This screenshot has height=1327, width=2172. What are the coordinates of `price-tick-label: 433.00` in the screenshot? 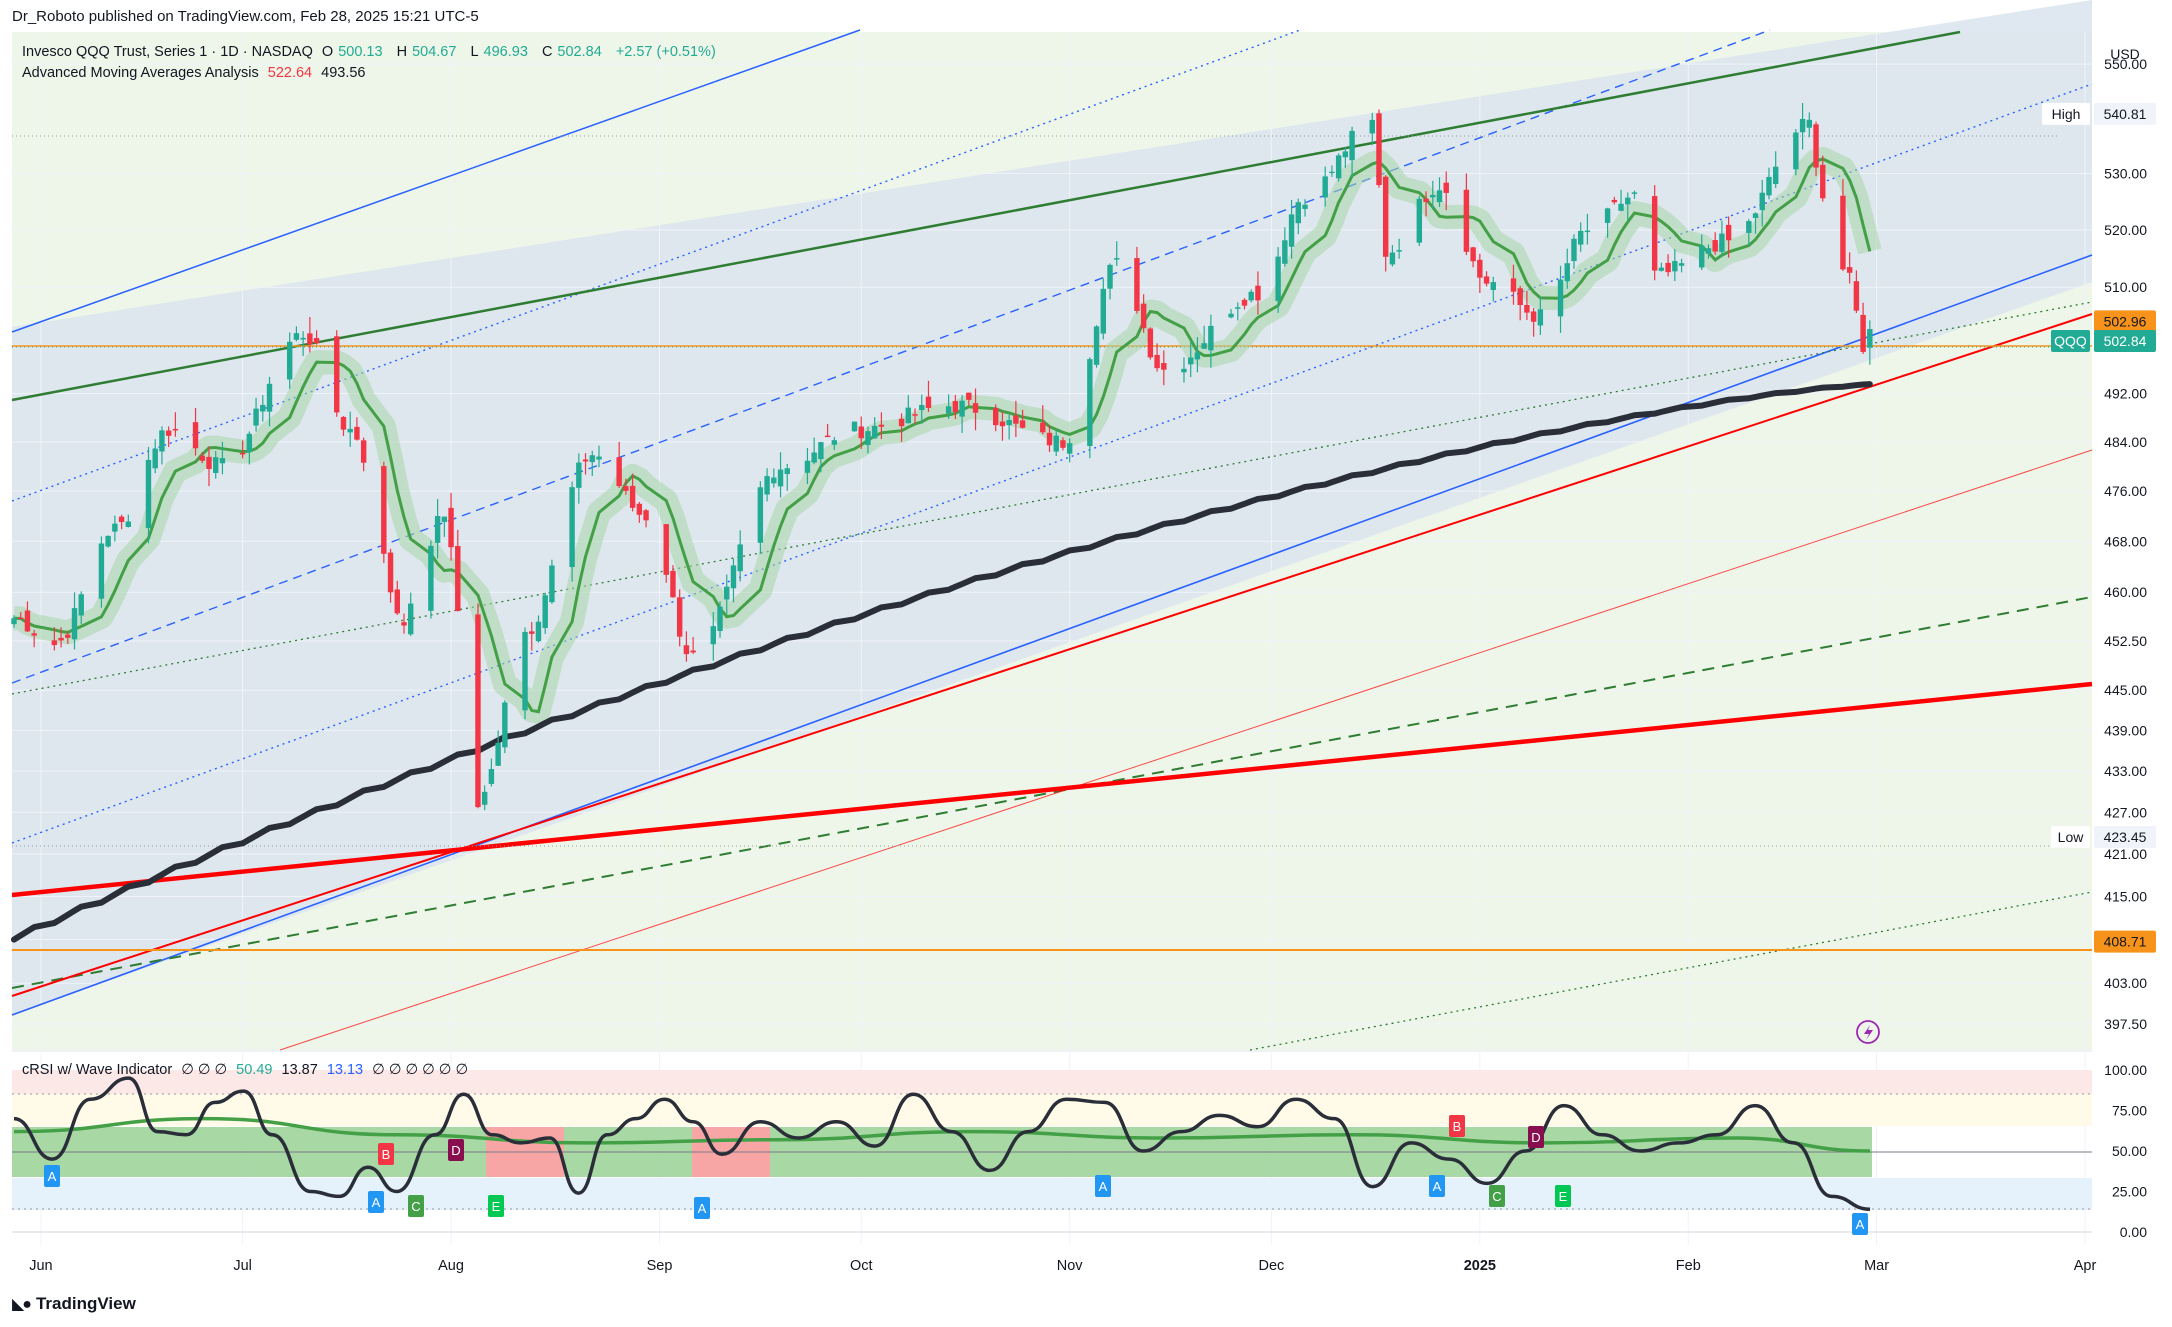 It's located at (2125, 771).